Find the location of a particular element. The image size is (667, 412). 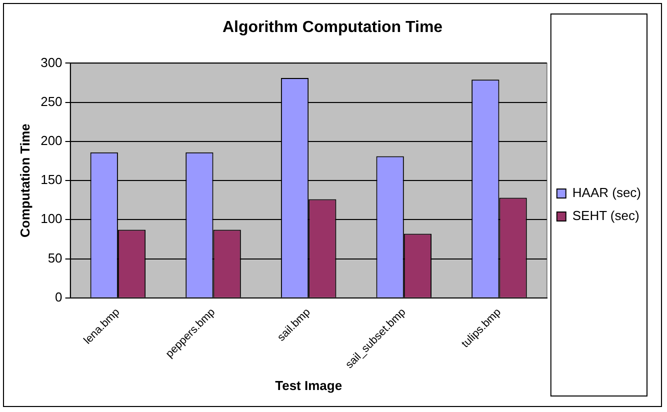

legend-label: HAAR (sec) is located at coordinates (607, 192).